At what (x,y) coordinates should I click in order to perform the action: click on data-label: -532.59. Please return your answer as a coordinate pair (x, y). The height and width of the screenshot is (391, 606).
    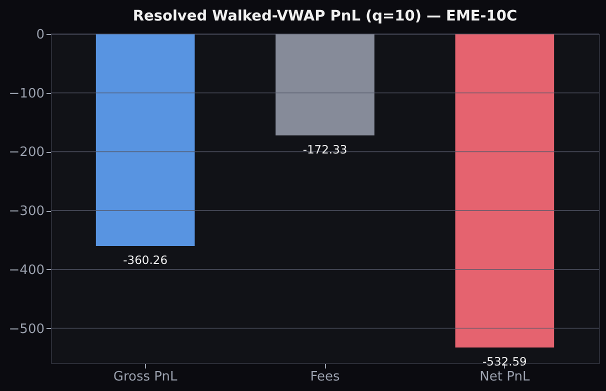
    Looking at the image, I should click on (504, 361).